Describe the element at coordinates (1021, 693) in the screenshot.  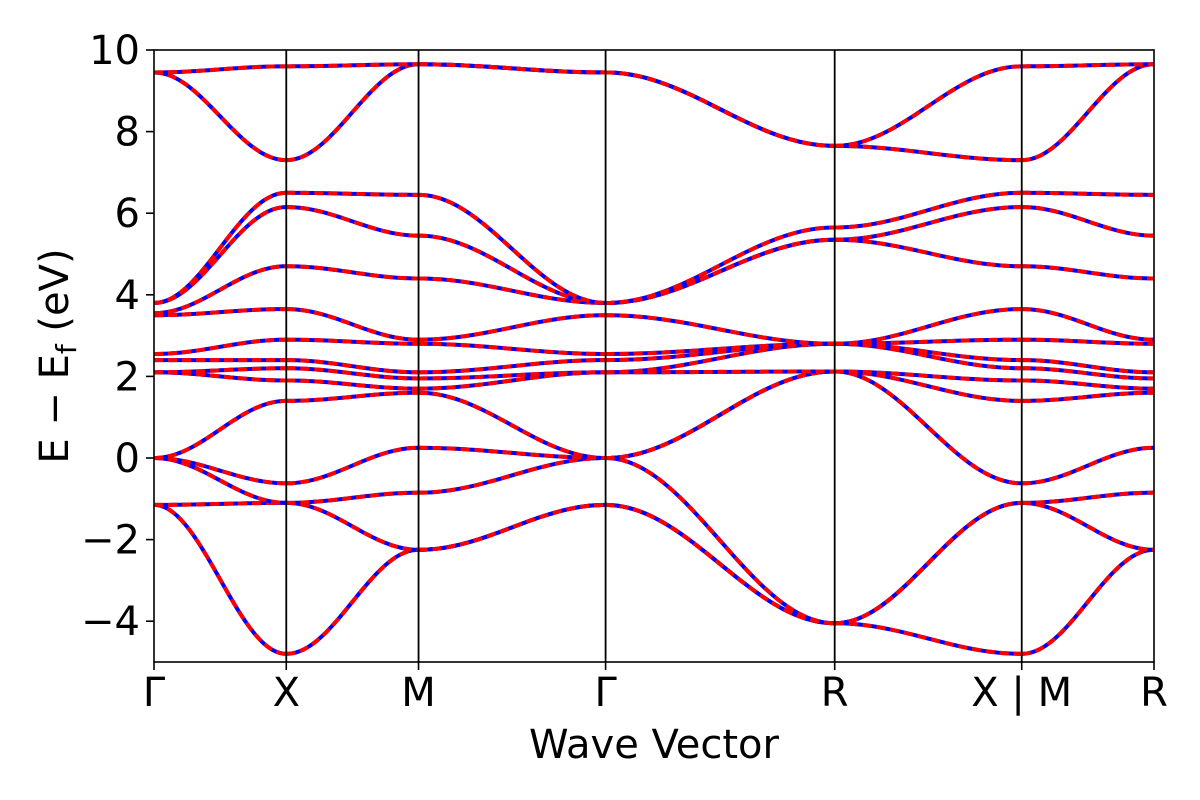
I see `x-tick-label: X | M` at that location.